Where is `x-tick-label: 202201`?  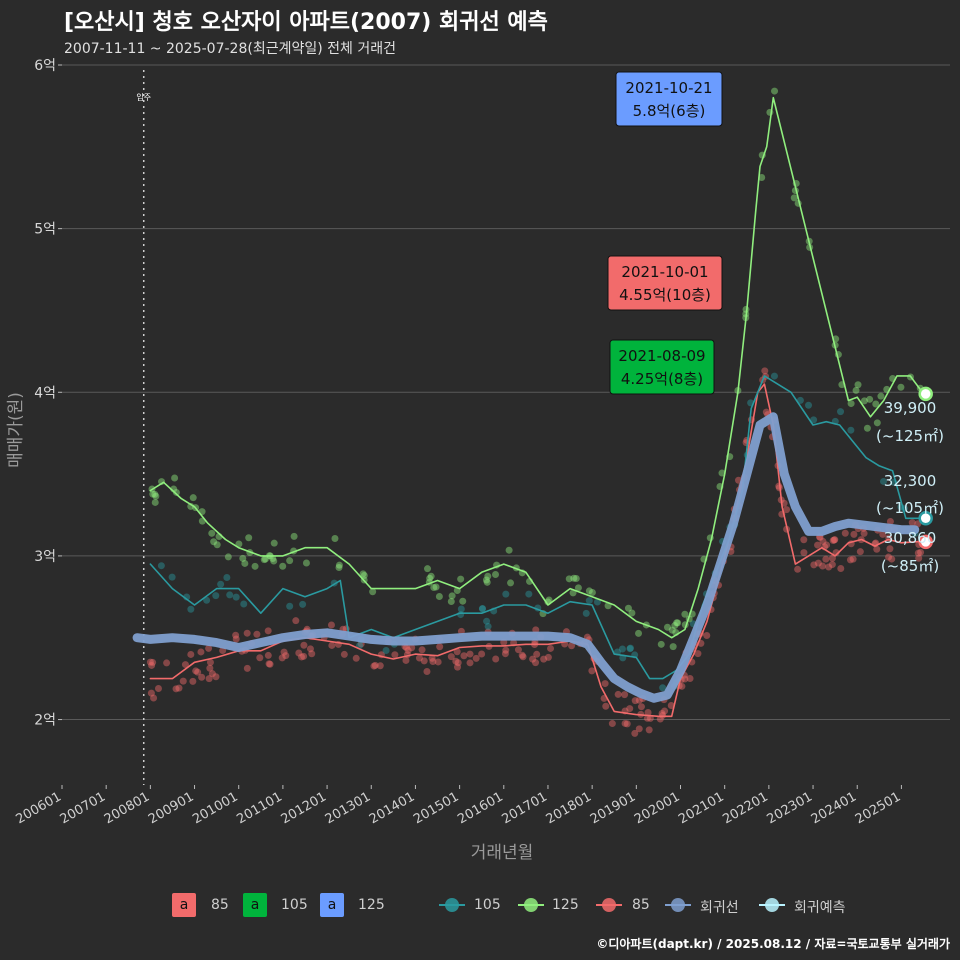
x-tick-label: 202201 is located at coordinates (745, 808).